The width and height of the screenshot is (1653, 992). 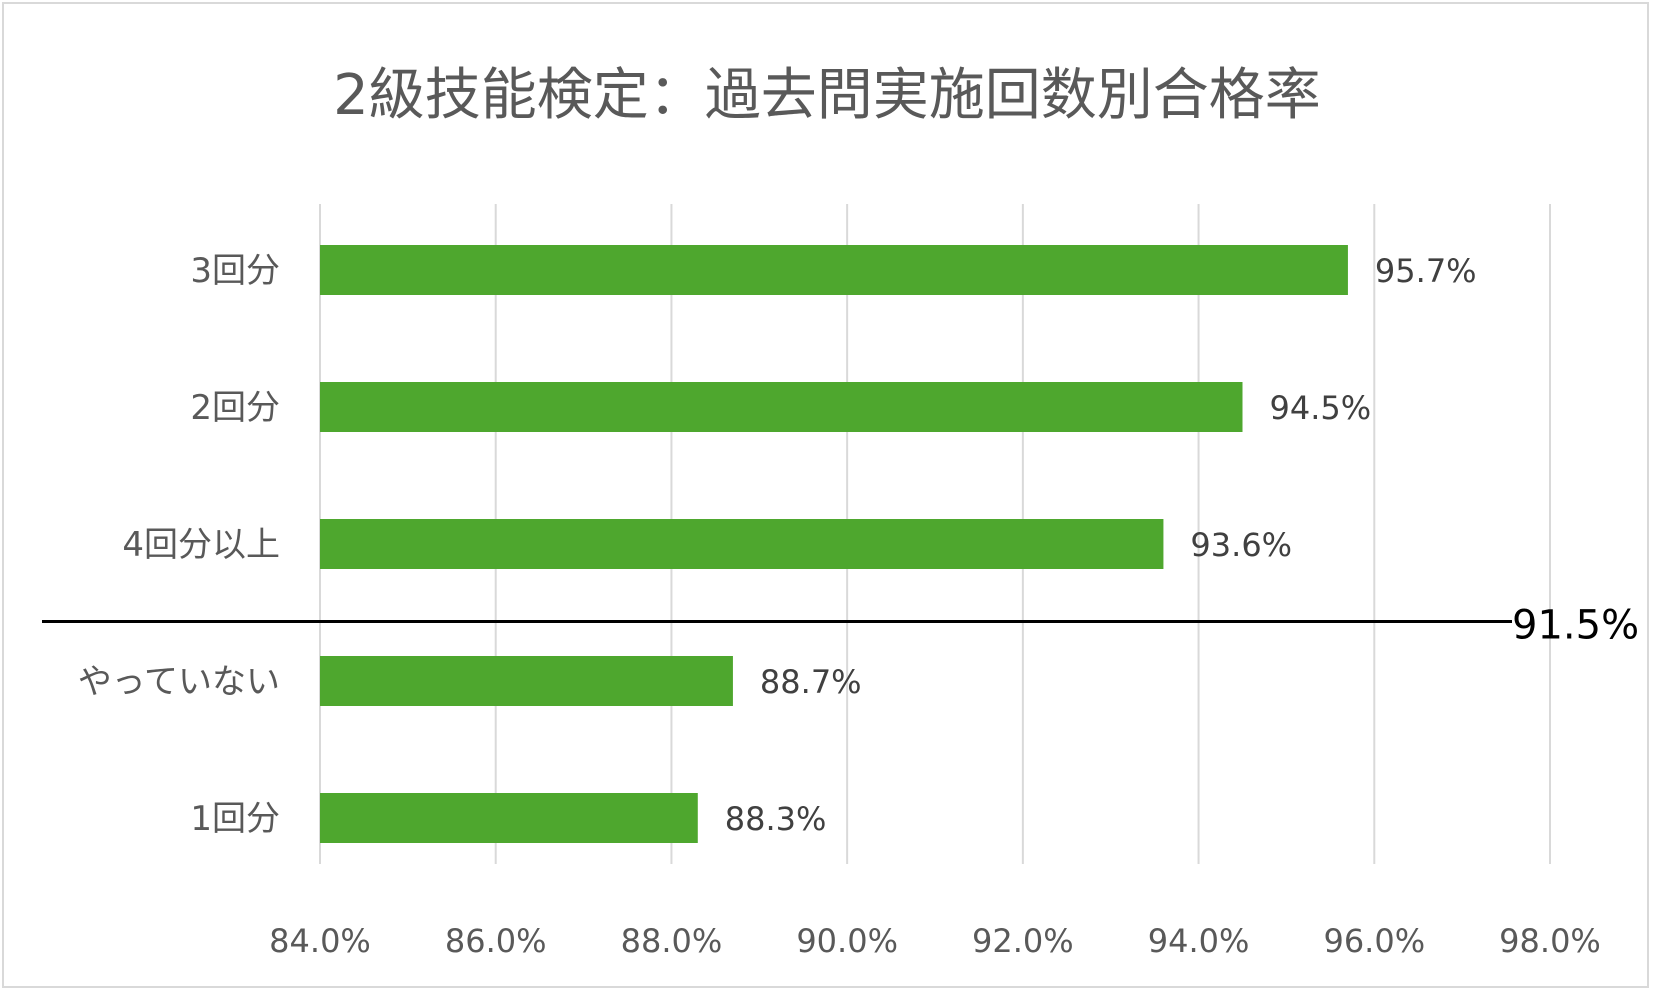 What do you see at coordinates (235, 271) in the screenshot?
I see `category-label: 3回分` at bounding box center [235, 271].